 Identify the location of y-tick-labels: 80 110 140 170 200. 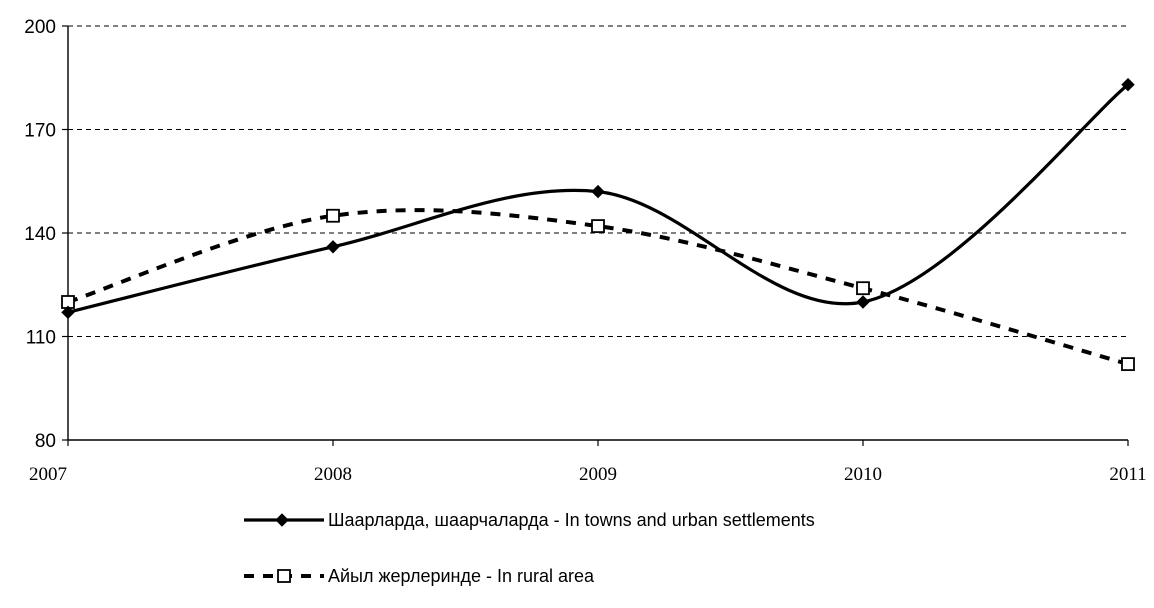
(40, 234).